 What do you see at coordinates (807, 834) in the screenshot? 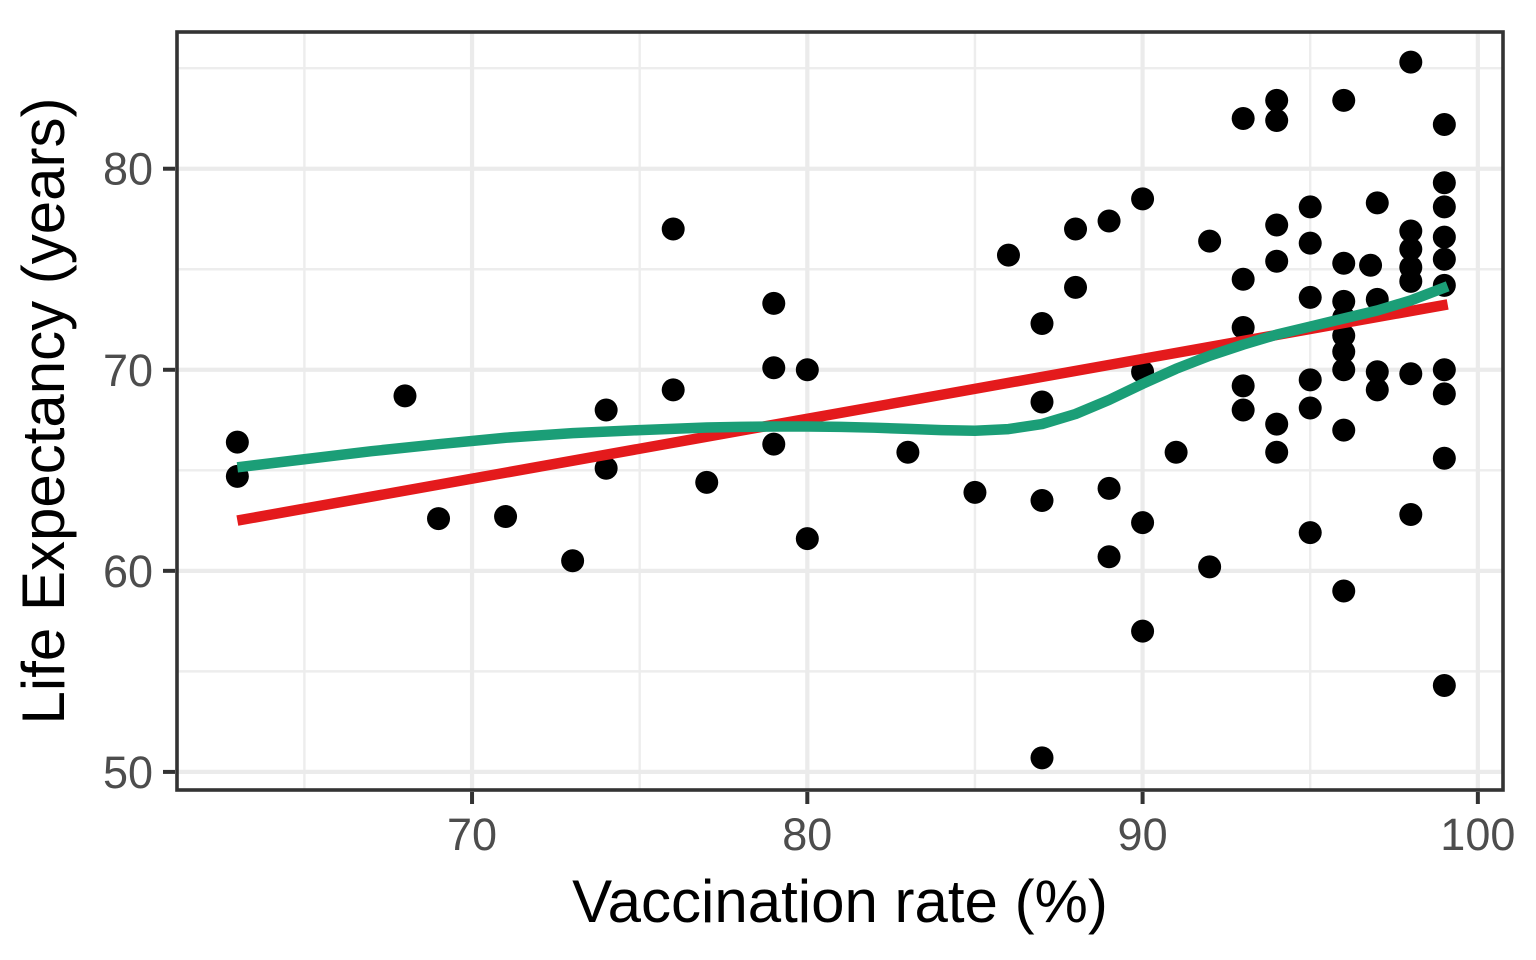
I see `x-tick-label: 80` at bounding box center [807, 834].